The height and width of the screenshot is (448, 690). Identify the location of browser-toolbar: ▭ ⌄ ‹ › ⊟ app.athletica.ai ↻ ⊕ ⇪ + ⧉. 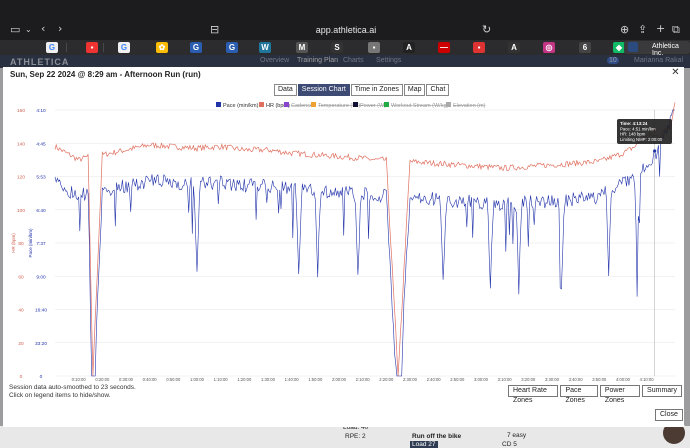
(345, 20).